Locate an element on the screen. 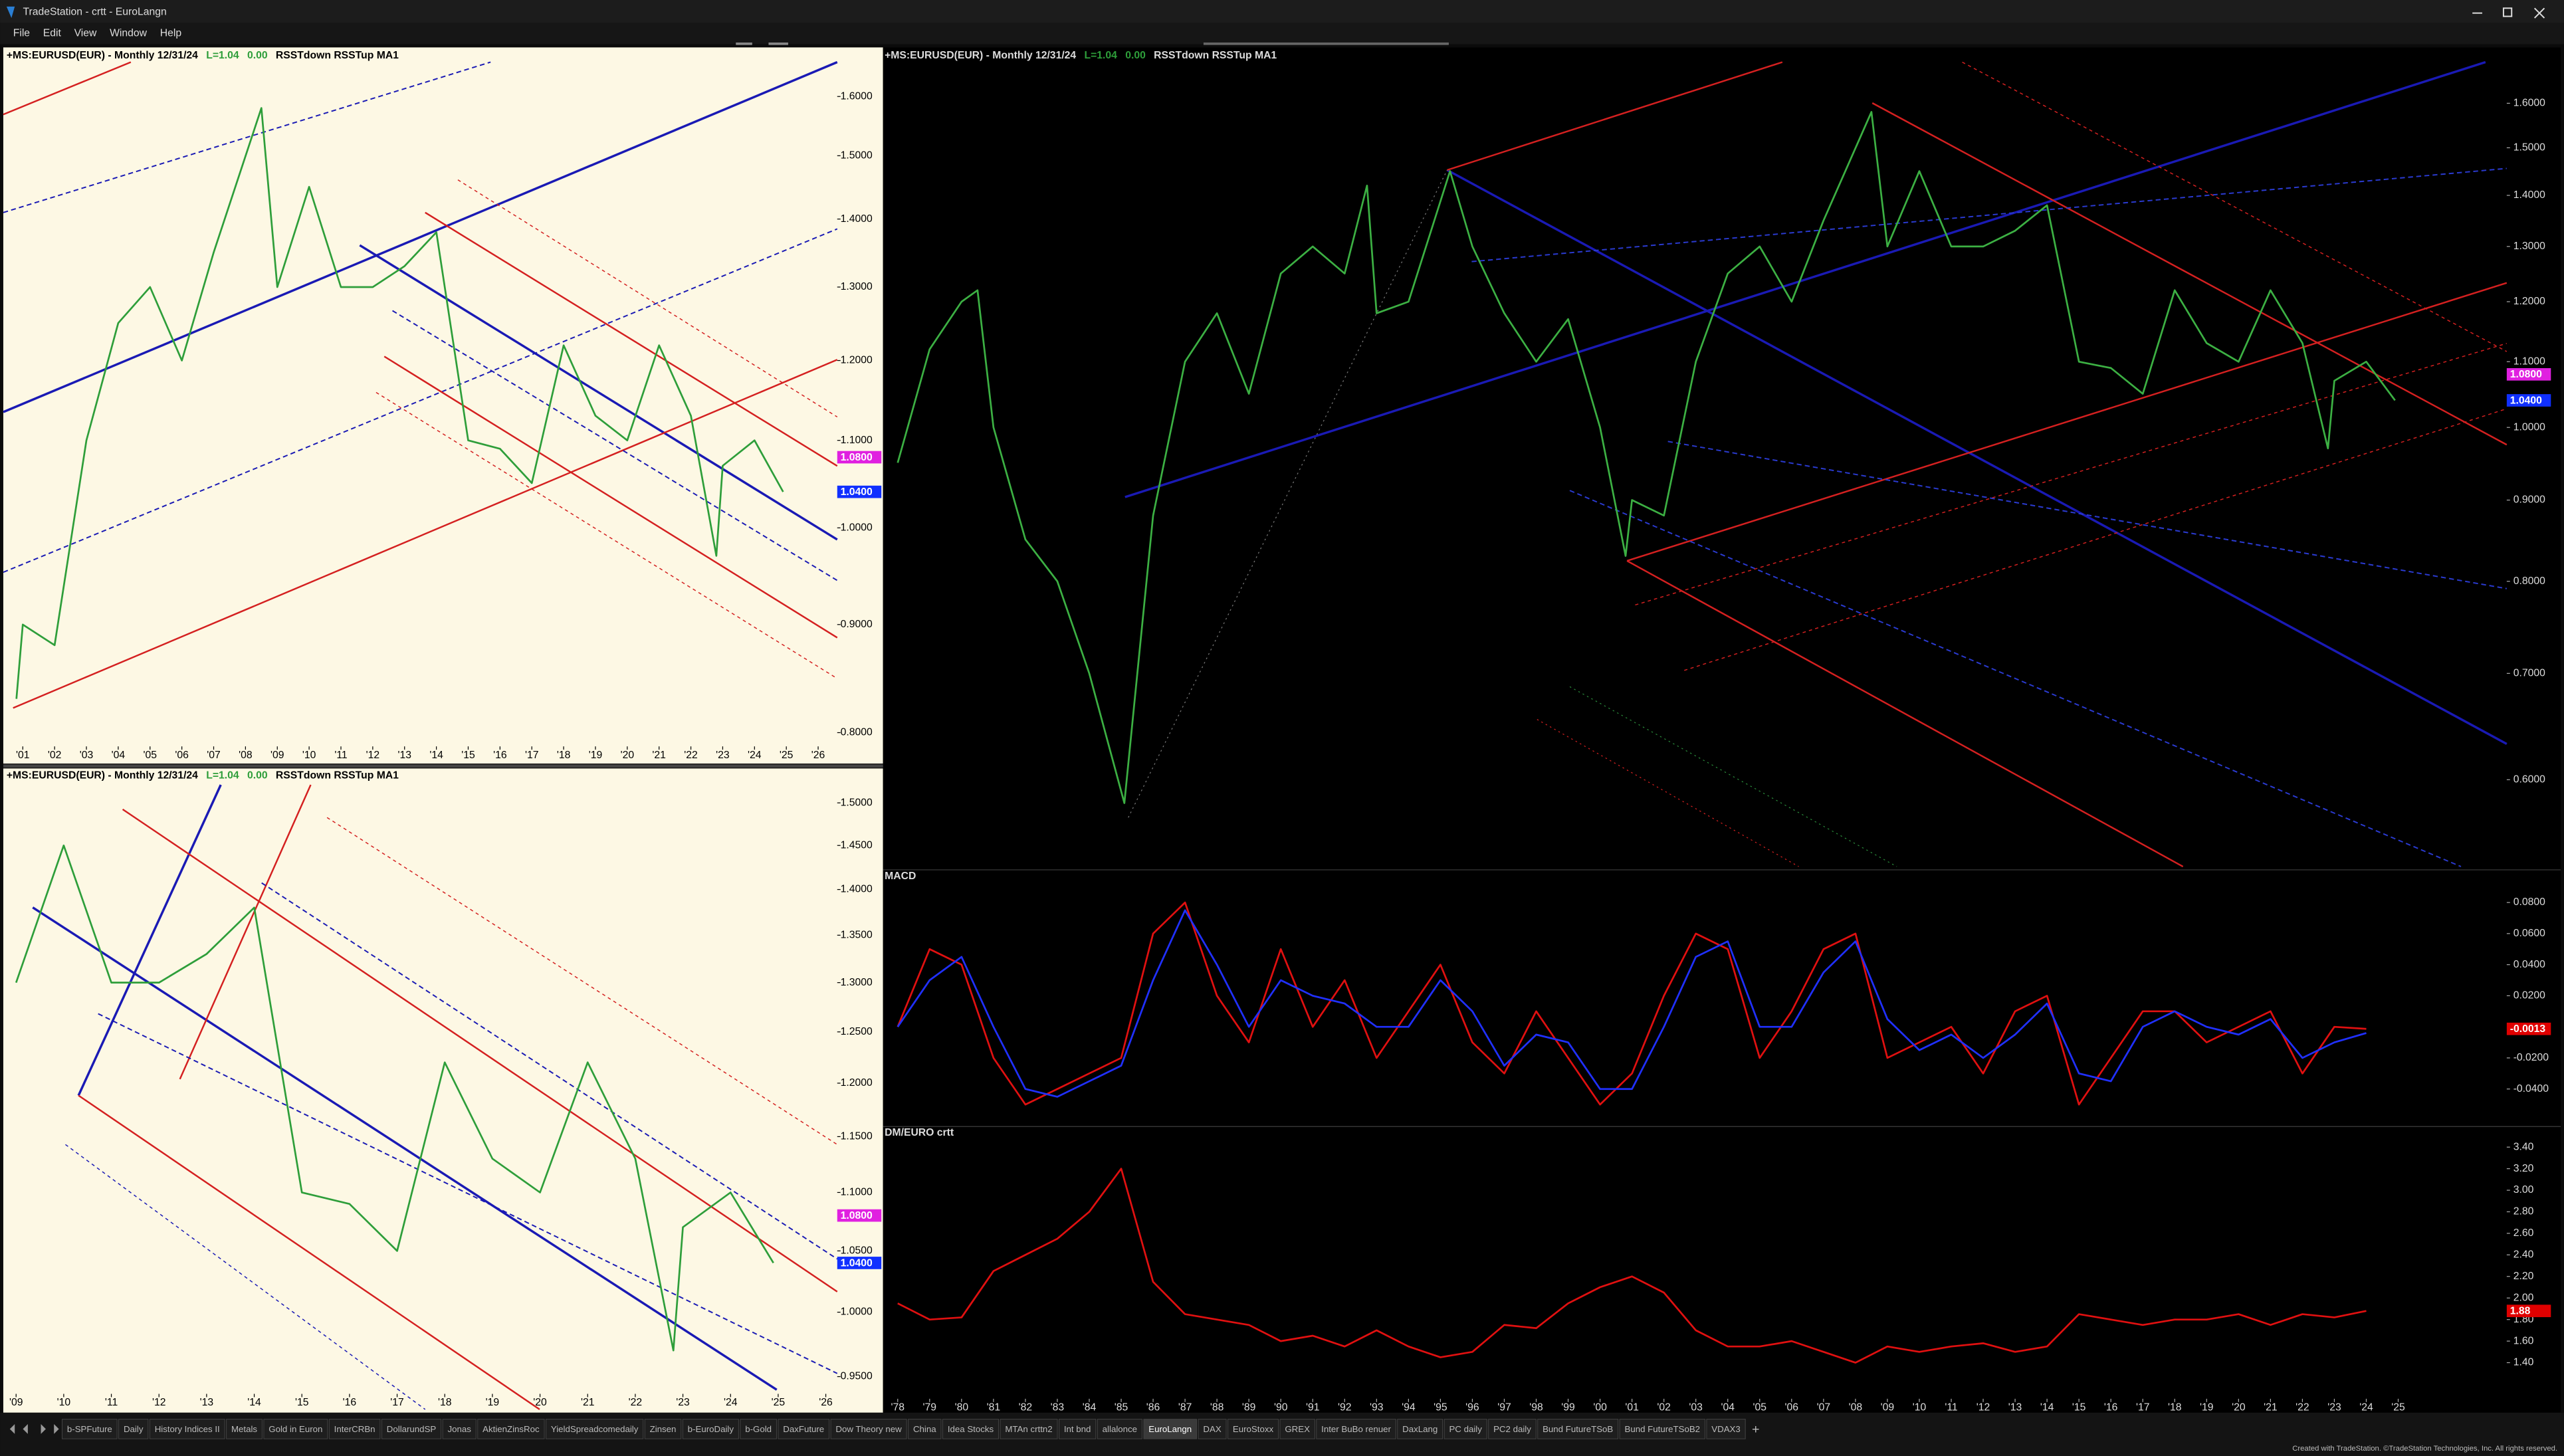  trendline is located at coordinates (245, 1277).